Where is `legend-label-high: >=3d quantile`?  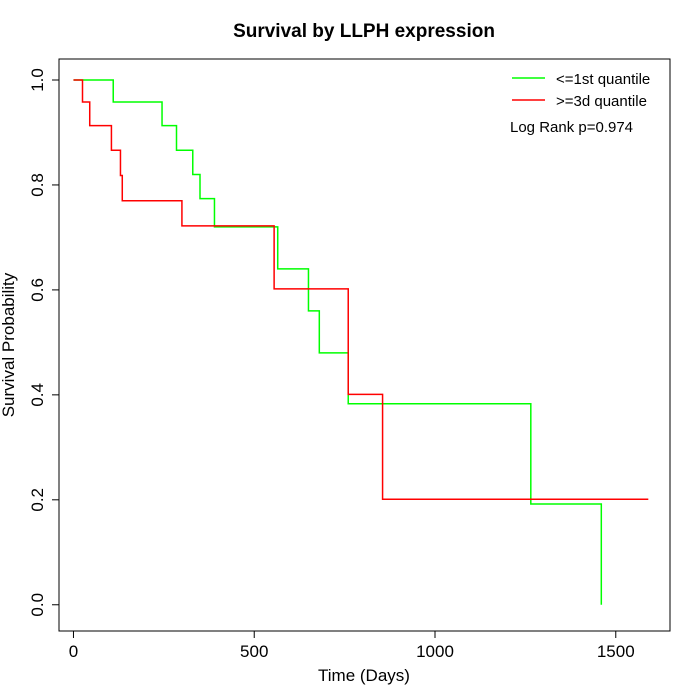
legend-label-high: >=3d quantile is located at coordinates (601, 101).